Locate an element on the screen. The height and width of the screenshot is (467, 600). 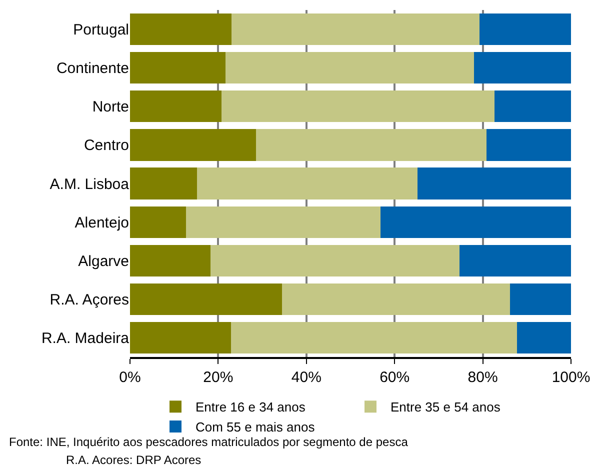
y-tick-label: Norte is located at coordinates (110, 107).